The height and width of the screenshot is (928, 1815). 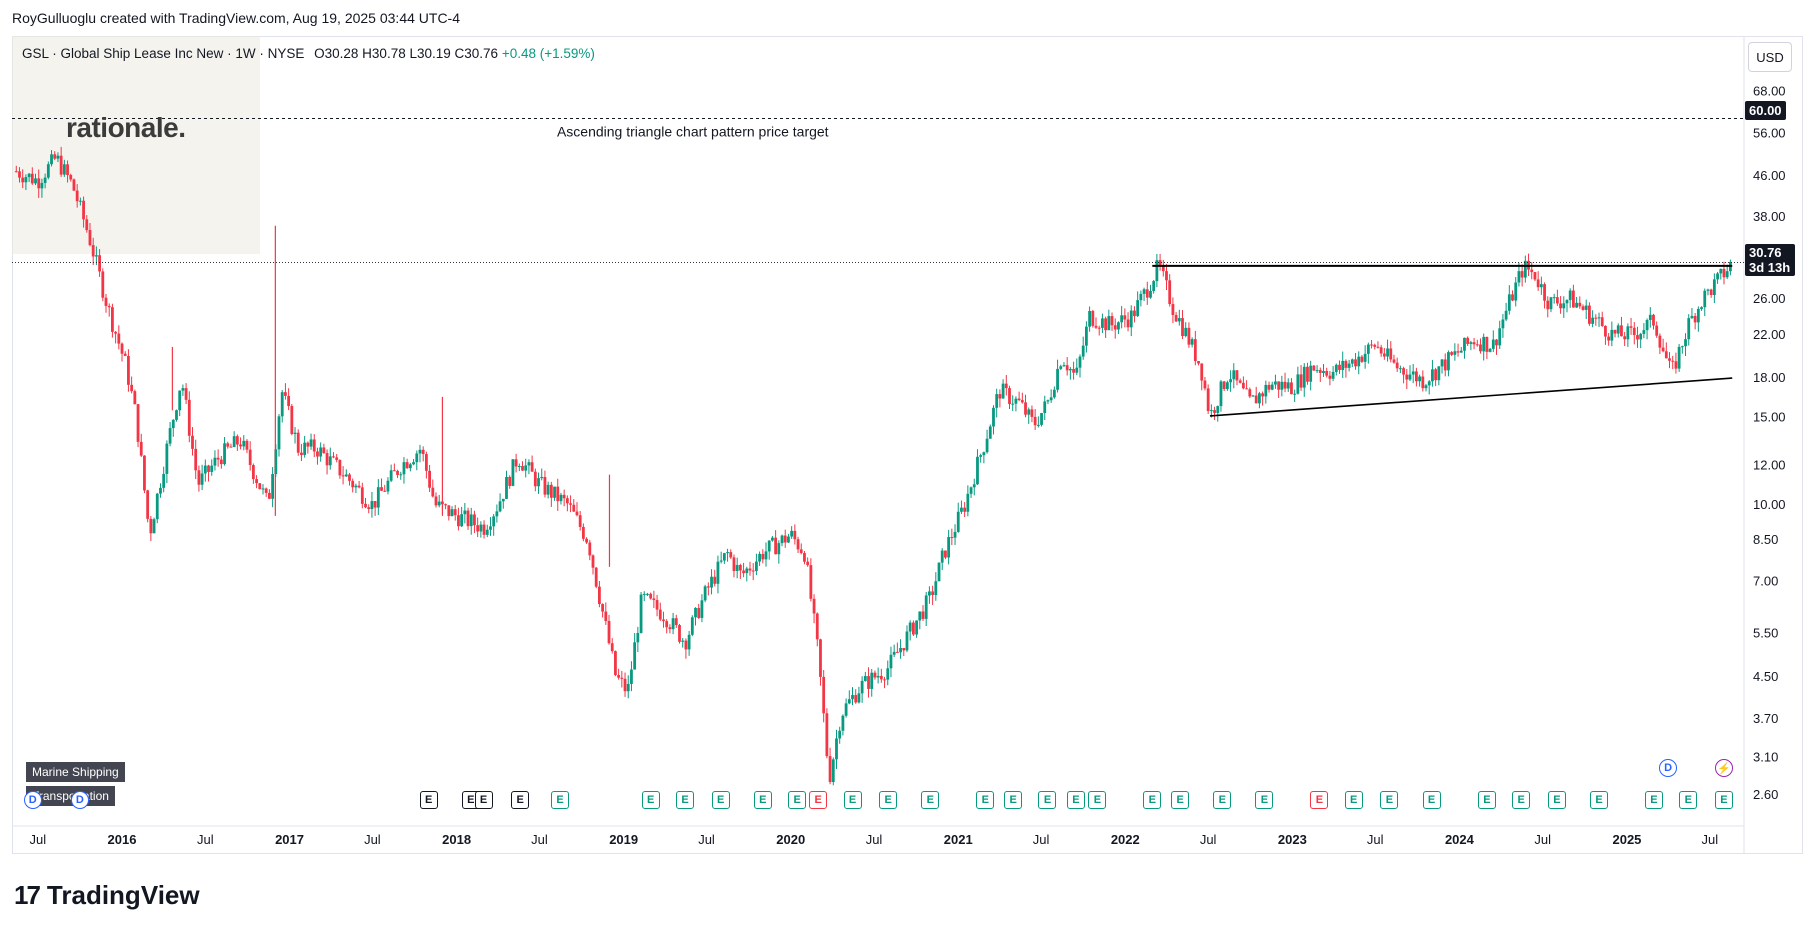 I want to click on y-tick-label: 12.00, so click(x=1769, y=465).